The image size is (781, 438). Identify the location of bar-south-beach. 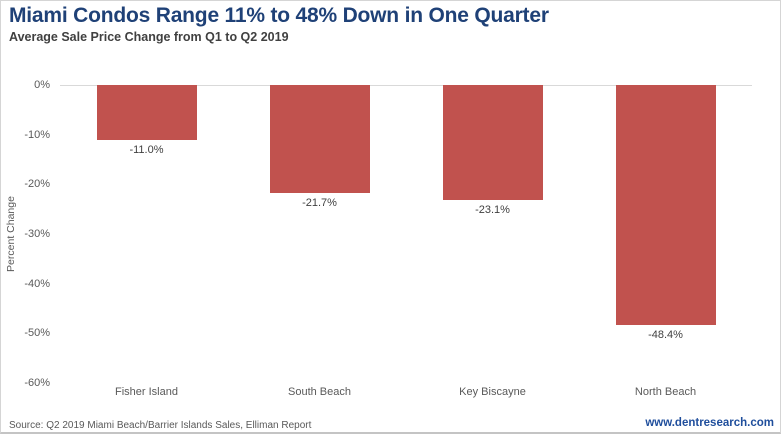
(319, 139).